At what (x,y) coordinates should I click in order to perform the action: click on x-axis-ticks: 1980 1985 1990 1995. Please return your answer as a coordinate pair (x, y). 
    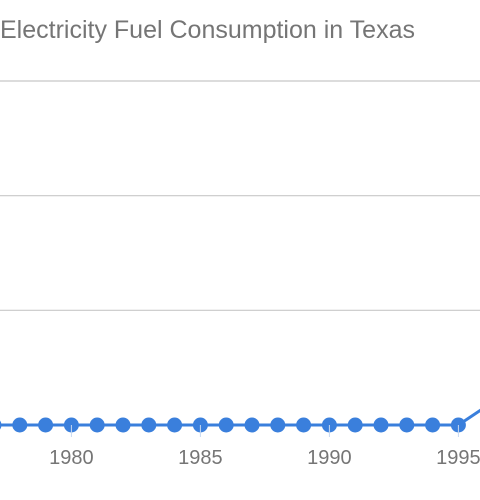
    Looking at the image, I should click on (264, 447).